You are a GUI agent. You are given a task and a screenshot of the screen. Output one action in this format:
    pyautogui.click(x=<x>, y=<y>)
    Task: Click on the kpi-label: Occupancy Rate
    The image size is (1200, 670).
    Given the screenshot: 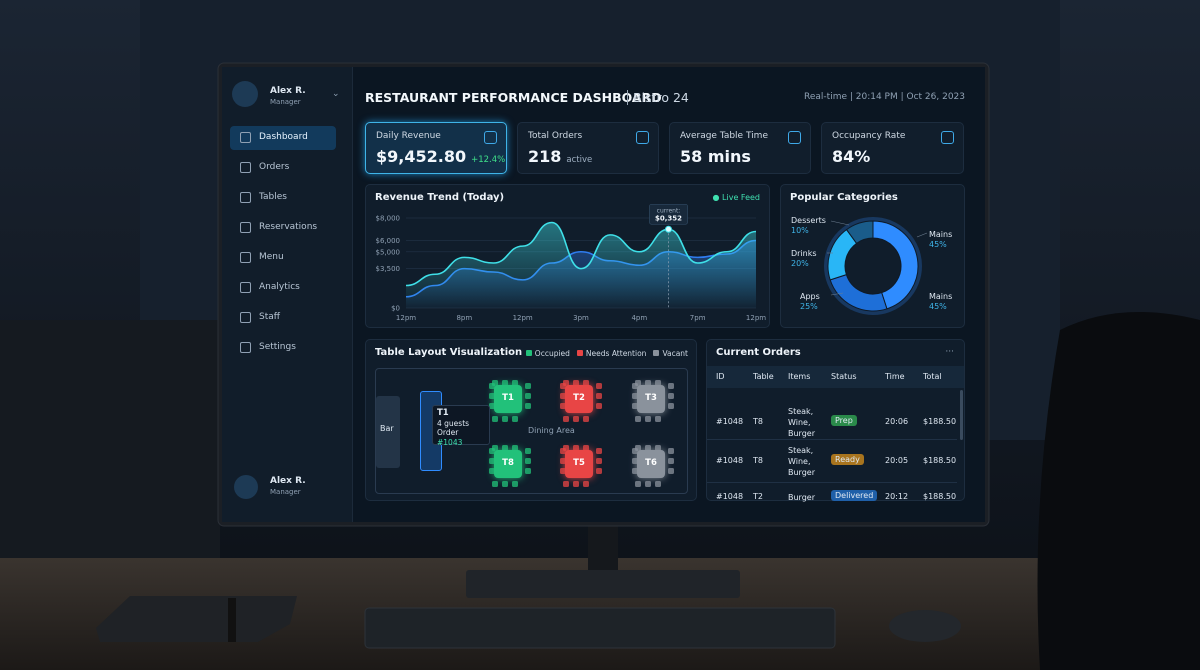 What is the action you would take?
    pyautogui.click(x=869, y=136)
    